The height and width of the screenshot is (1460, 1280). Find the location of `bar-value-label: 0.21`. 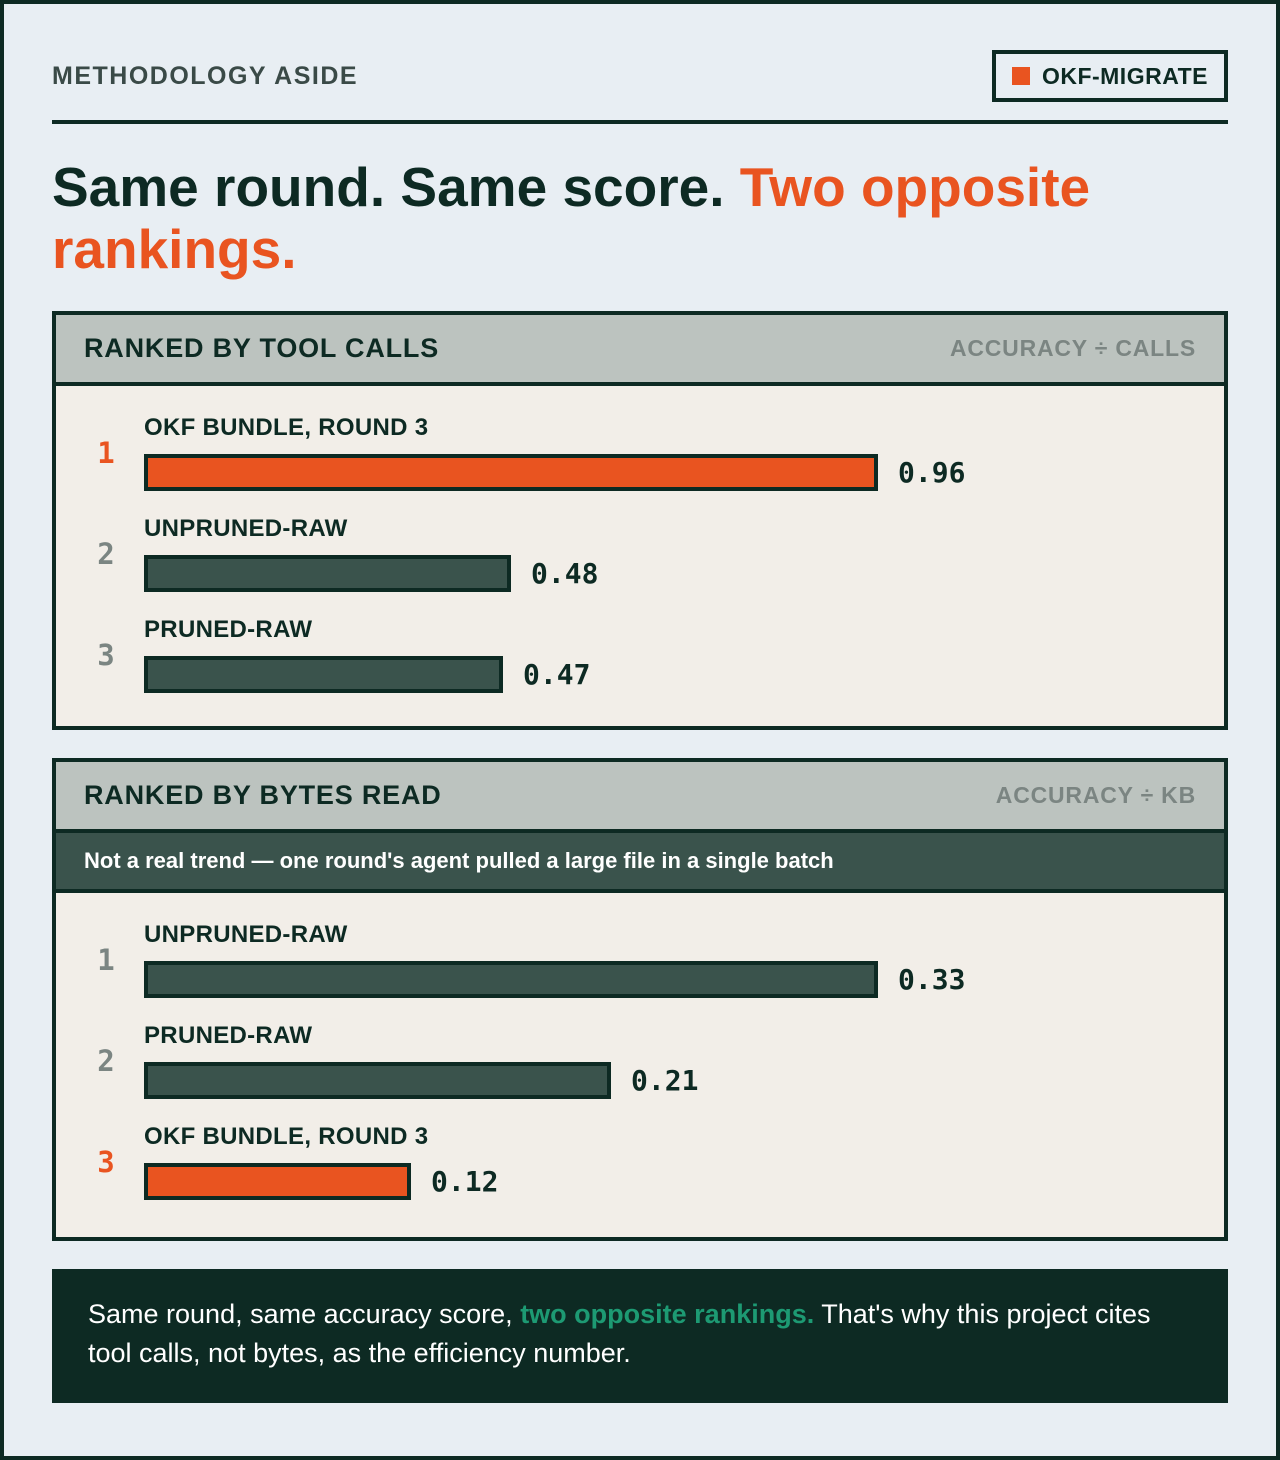

bar-value-label: 0.21 is located at coordinates (665, 1080).